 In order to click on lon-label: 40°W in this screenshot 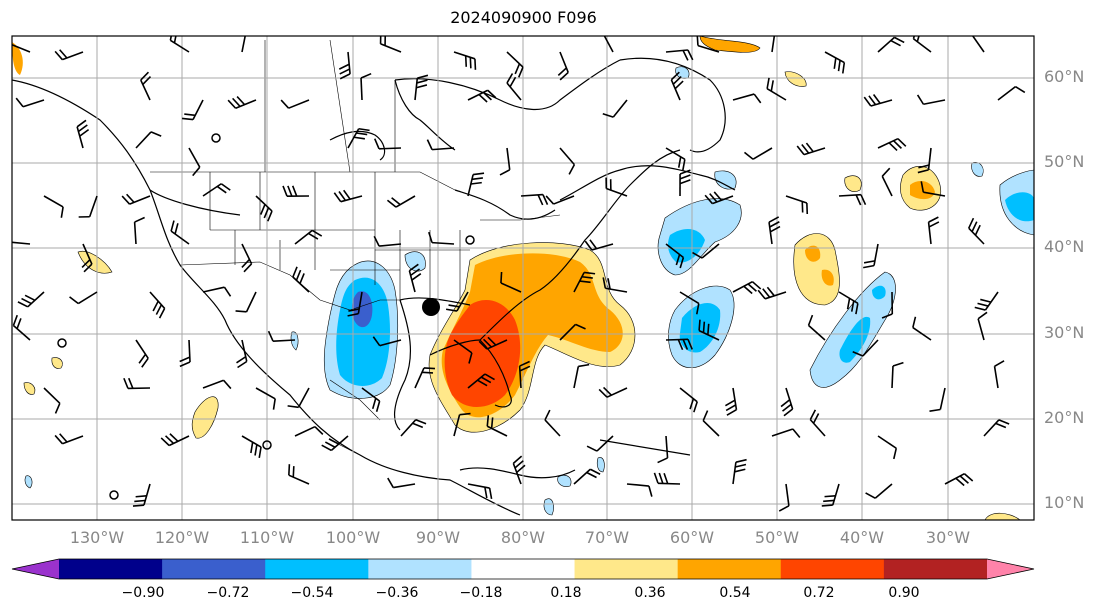, I will do `click(862, 537)`.